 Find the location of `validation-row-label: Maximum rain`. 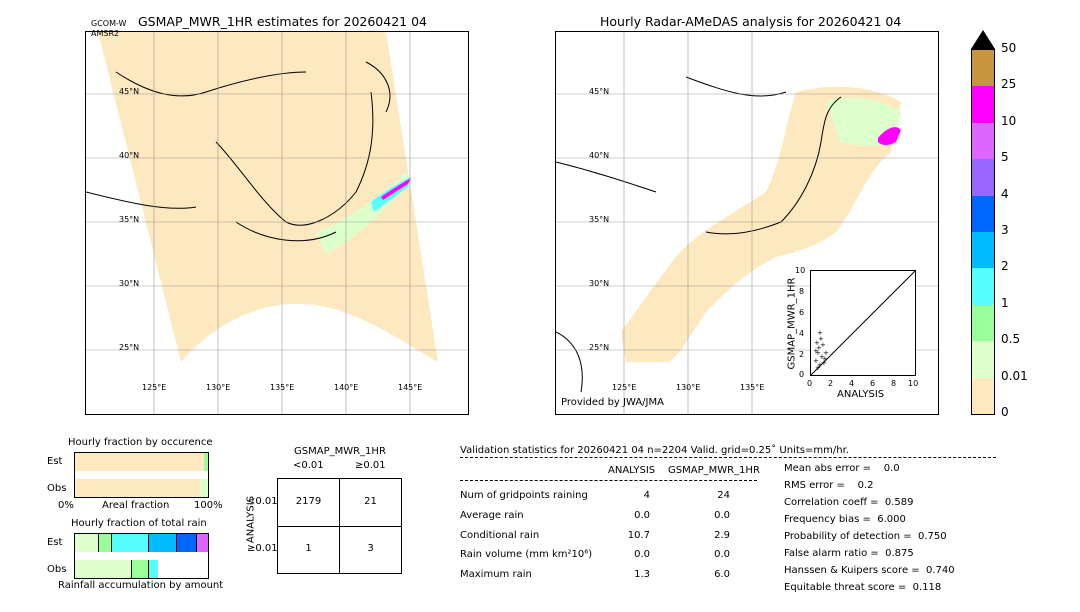

validation-row-label: Maximum rain is located at coordinates (496, 574).